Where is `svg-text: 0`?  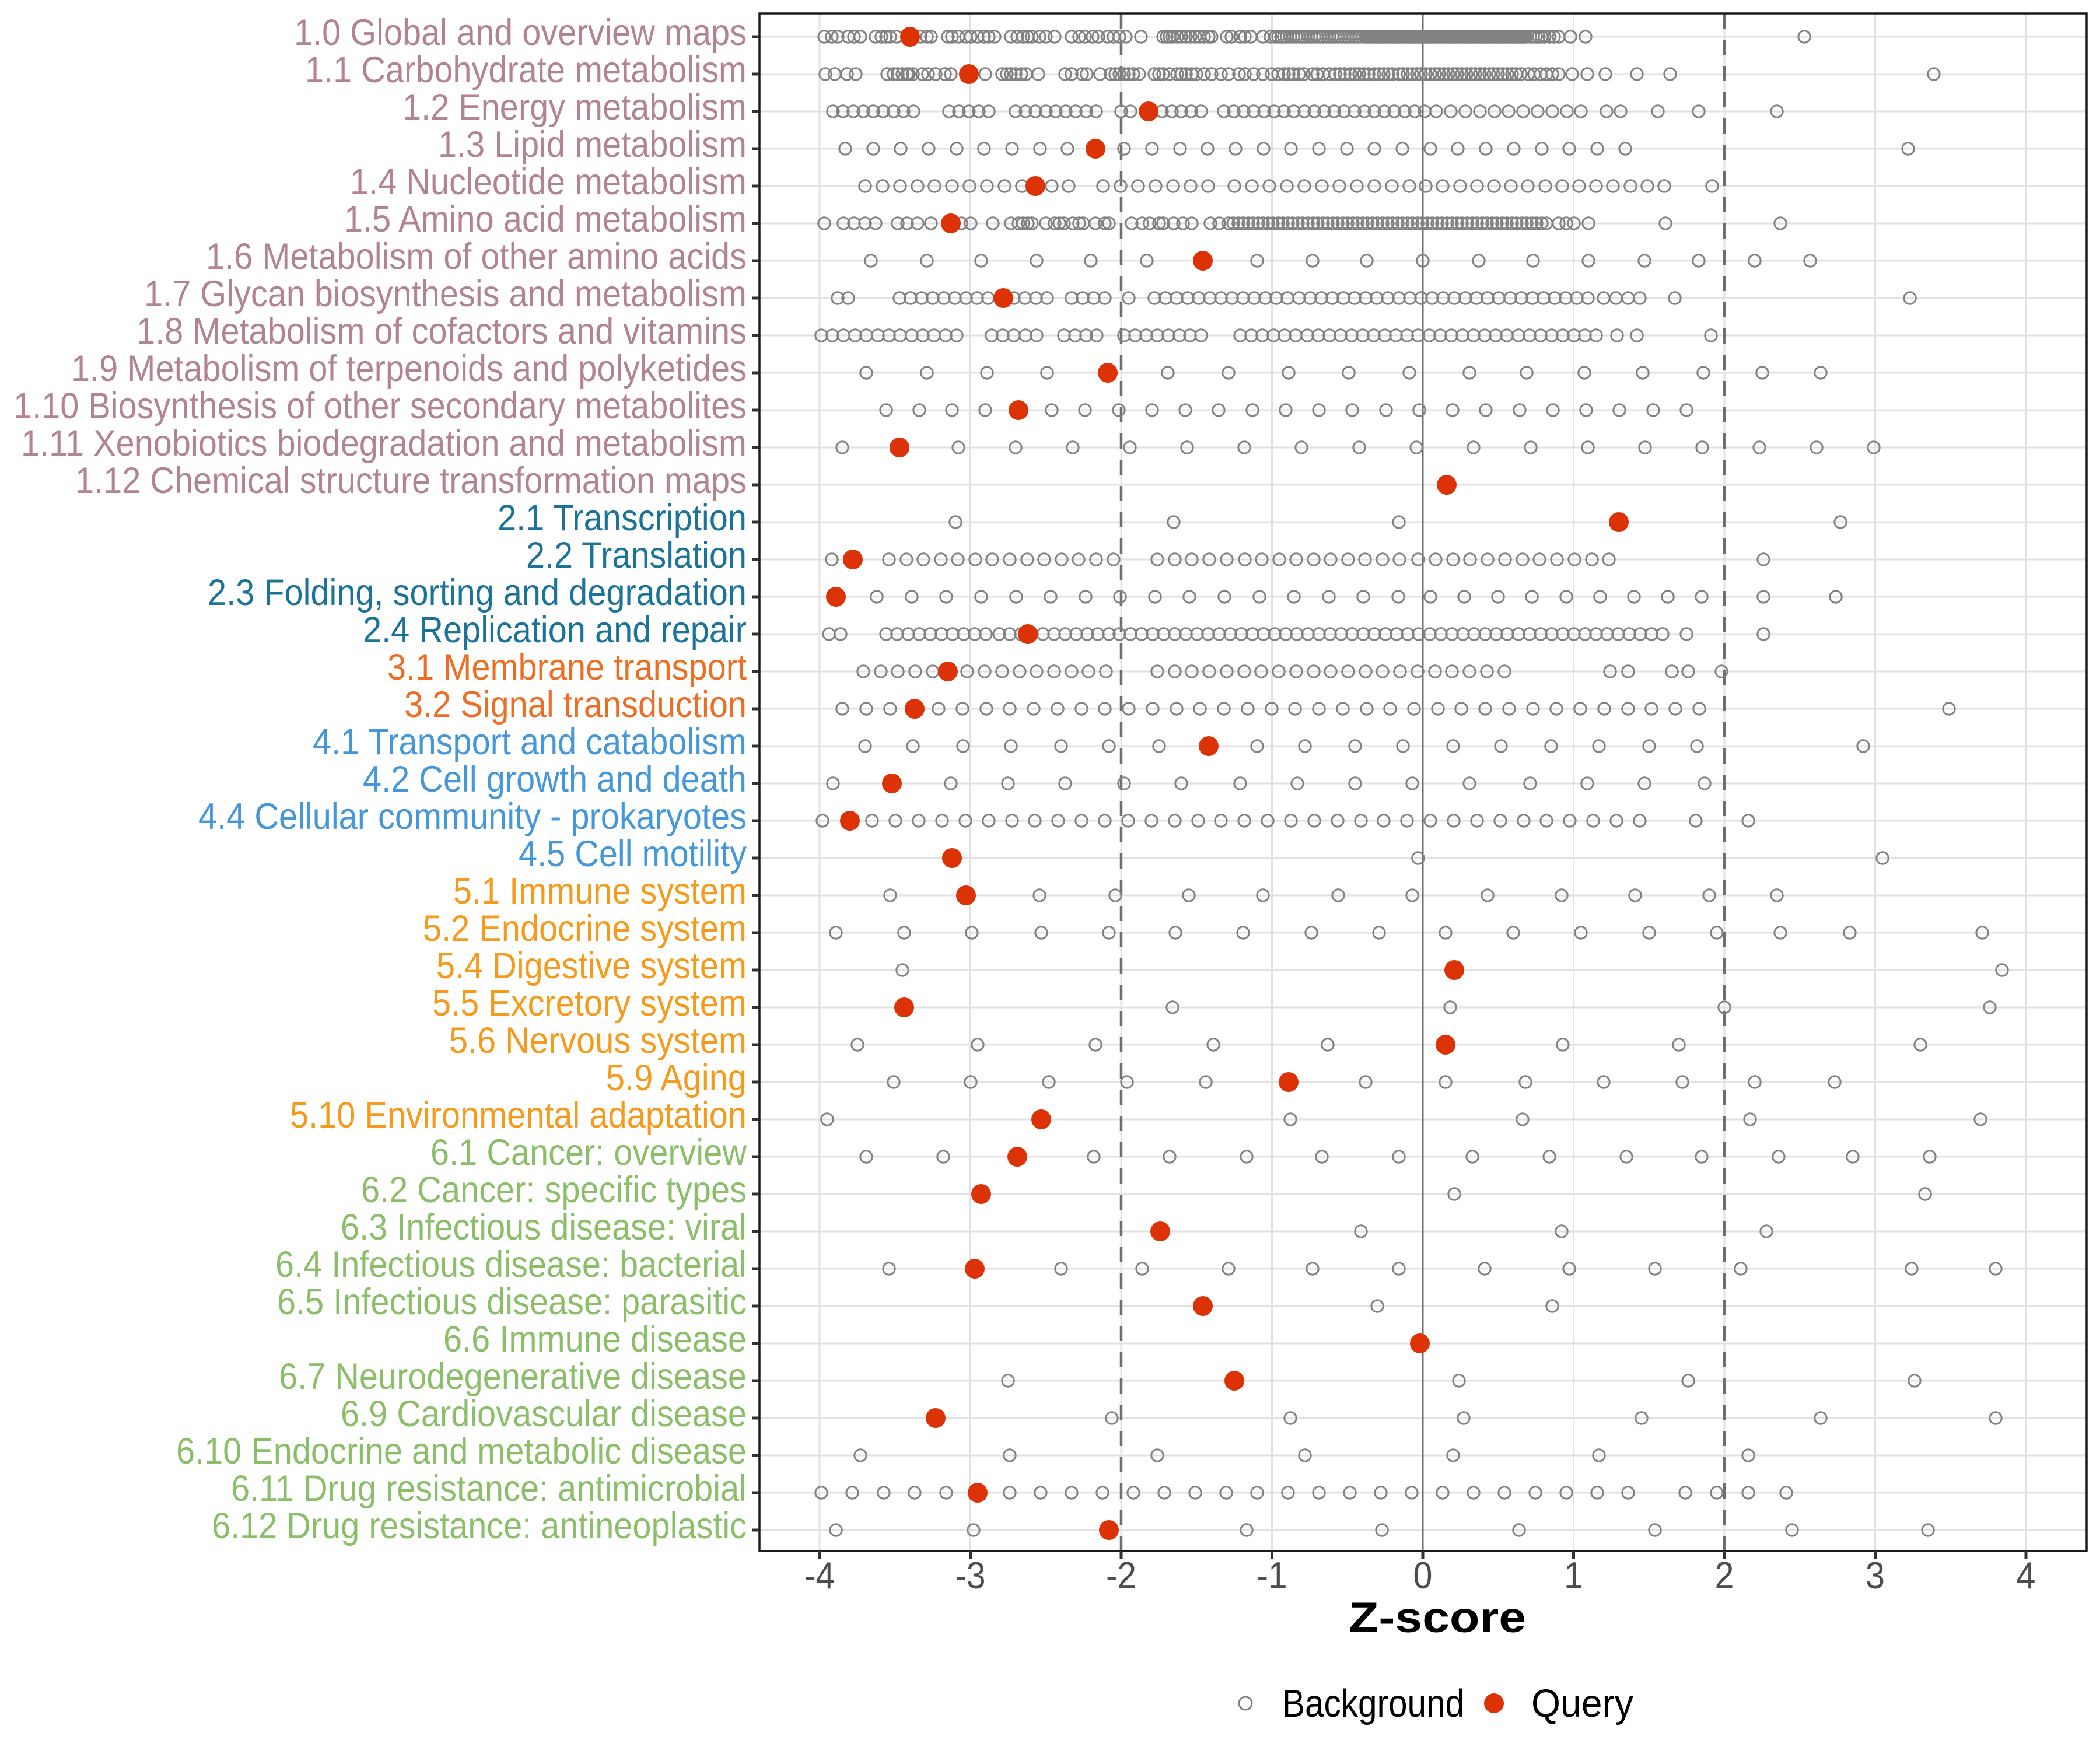 svg-text: 0 is located at coordinates (1423, 1575).